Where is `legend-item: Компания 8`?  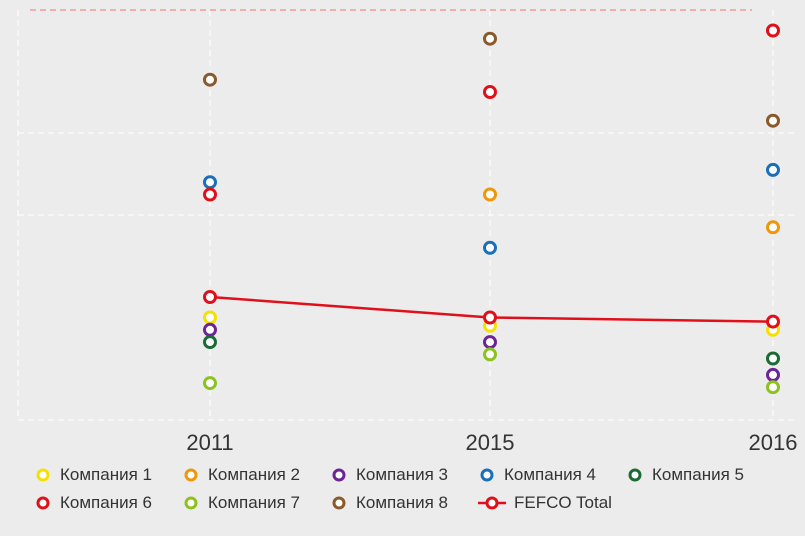
legend-item: Компания 8 is located at coordinates (404, 503).